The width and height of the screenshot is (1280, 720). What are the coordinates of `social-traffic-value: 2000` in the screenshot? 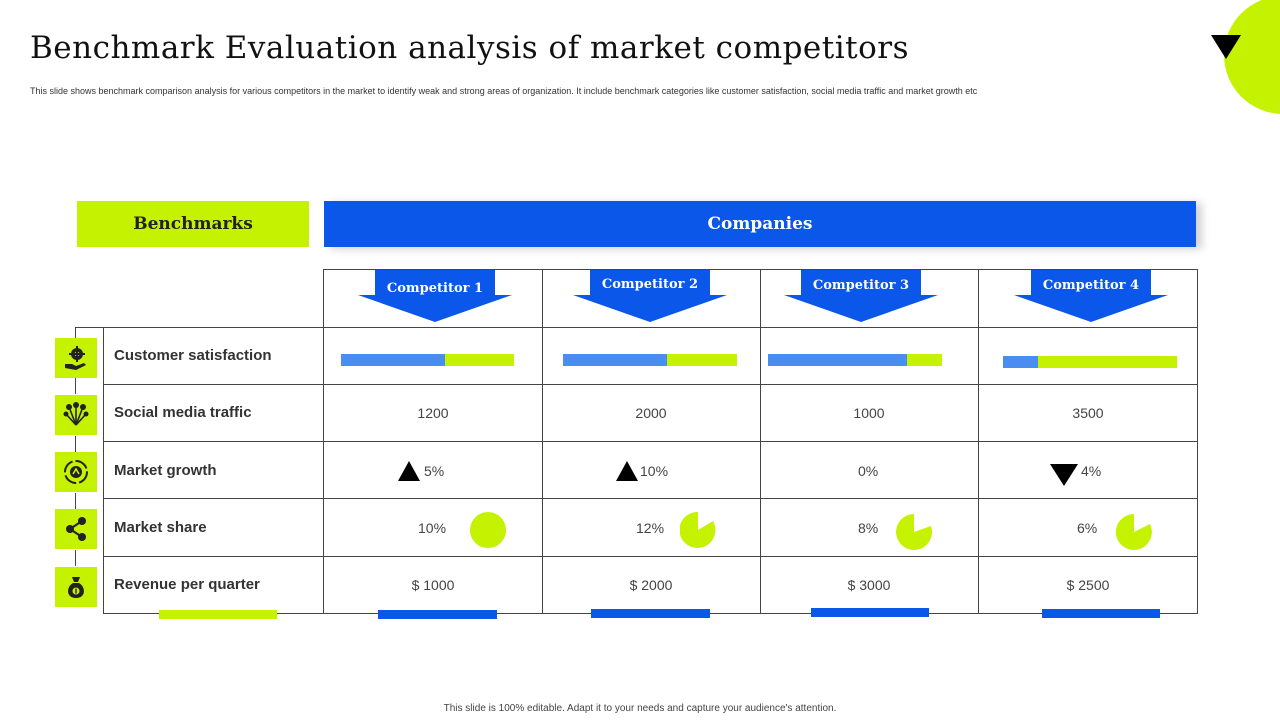 It's located at (651, 413).